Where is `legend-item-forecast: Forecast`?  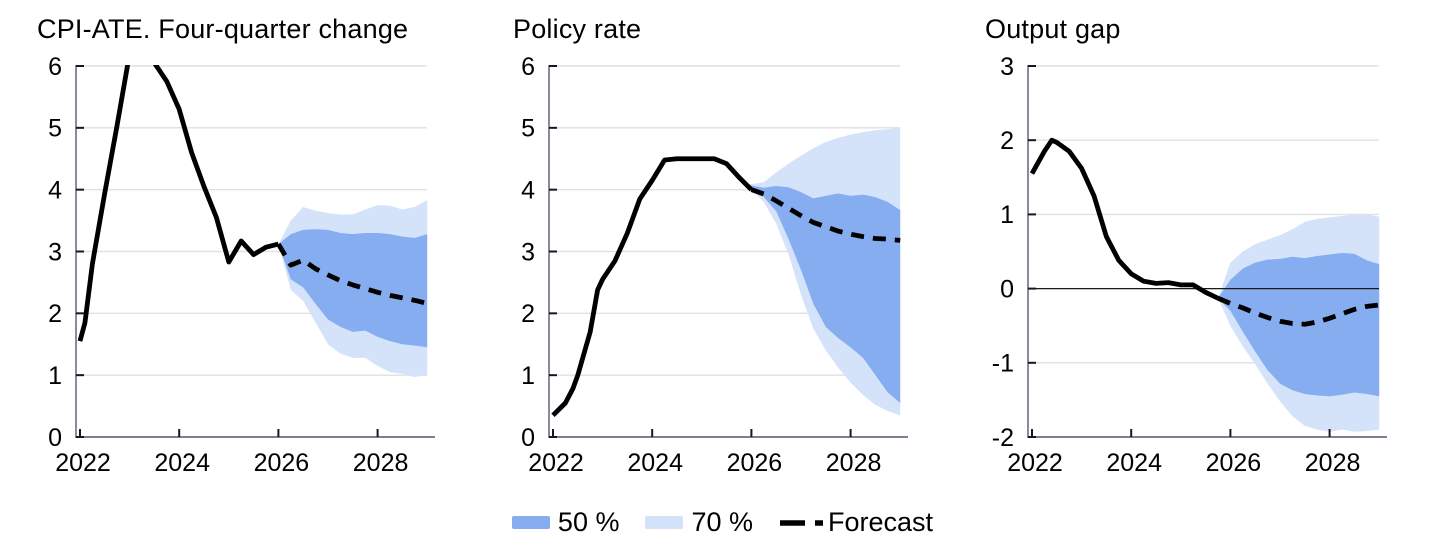
legend-item-forecast: Forecast is located at coordinates (856, 522).